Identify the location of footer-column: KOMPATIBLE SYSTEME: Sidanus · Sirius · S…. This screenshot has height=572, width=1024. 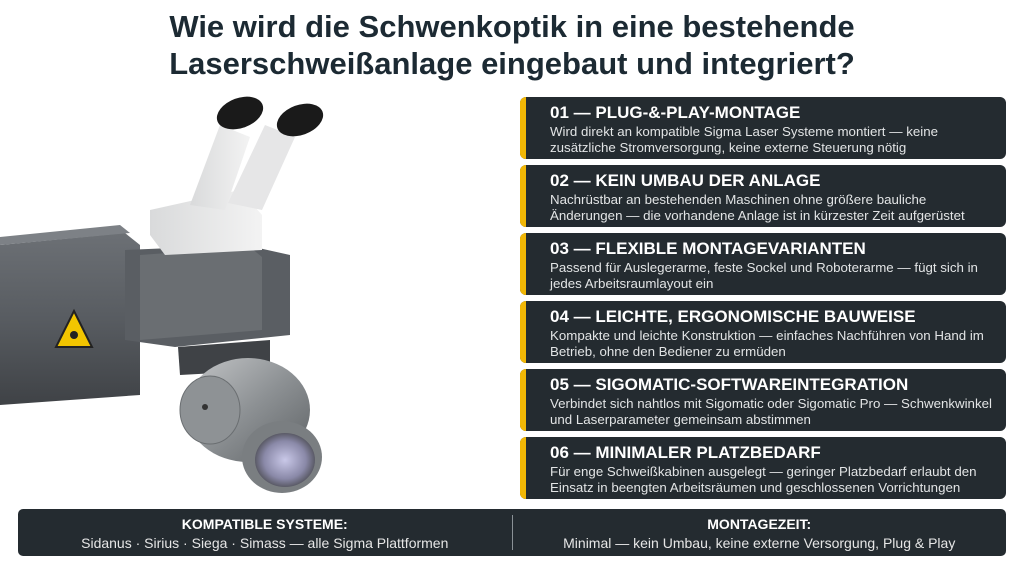
(265, 532).